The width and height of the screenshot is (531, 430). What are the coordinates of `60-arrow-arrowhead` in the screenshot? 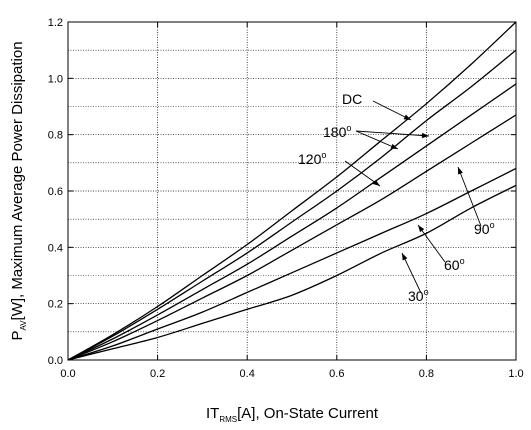 It's located at (421, 229).